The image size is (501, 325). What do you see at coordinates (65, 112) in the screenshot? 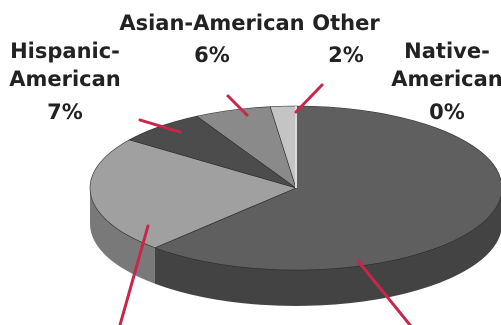
I see `label-hispanic-value: 7%` at bounding box center [65, 112].